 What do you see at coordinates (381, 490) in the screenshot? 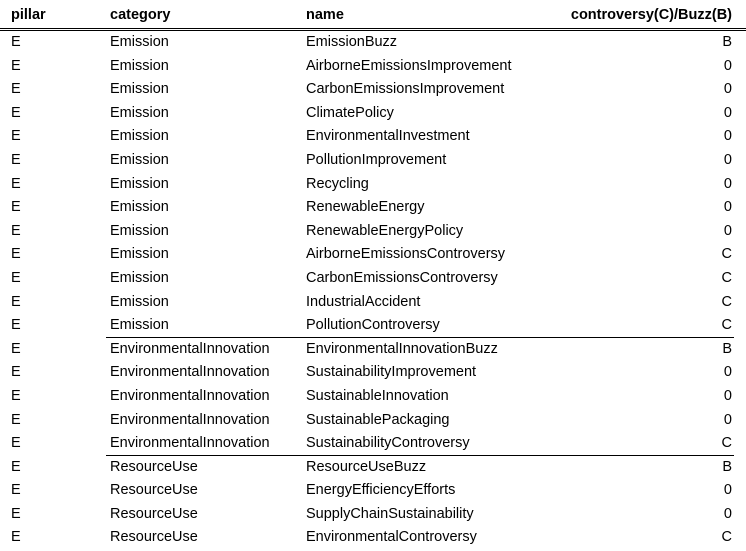
I see `cell-name: EnergyEfficiencyEfforts` at bounding box center [381, 490].